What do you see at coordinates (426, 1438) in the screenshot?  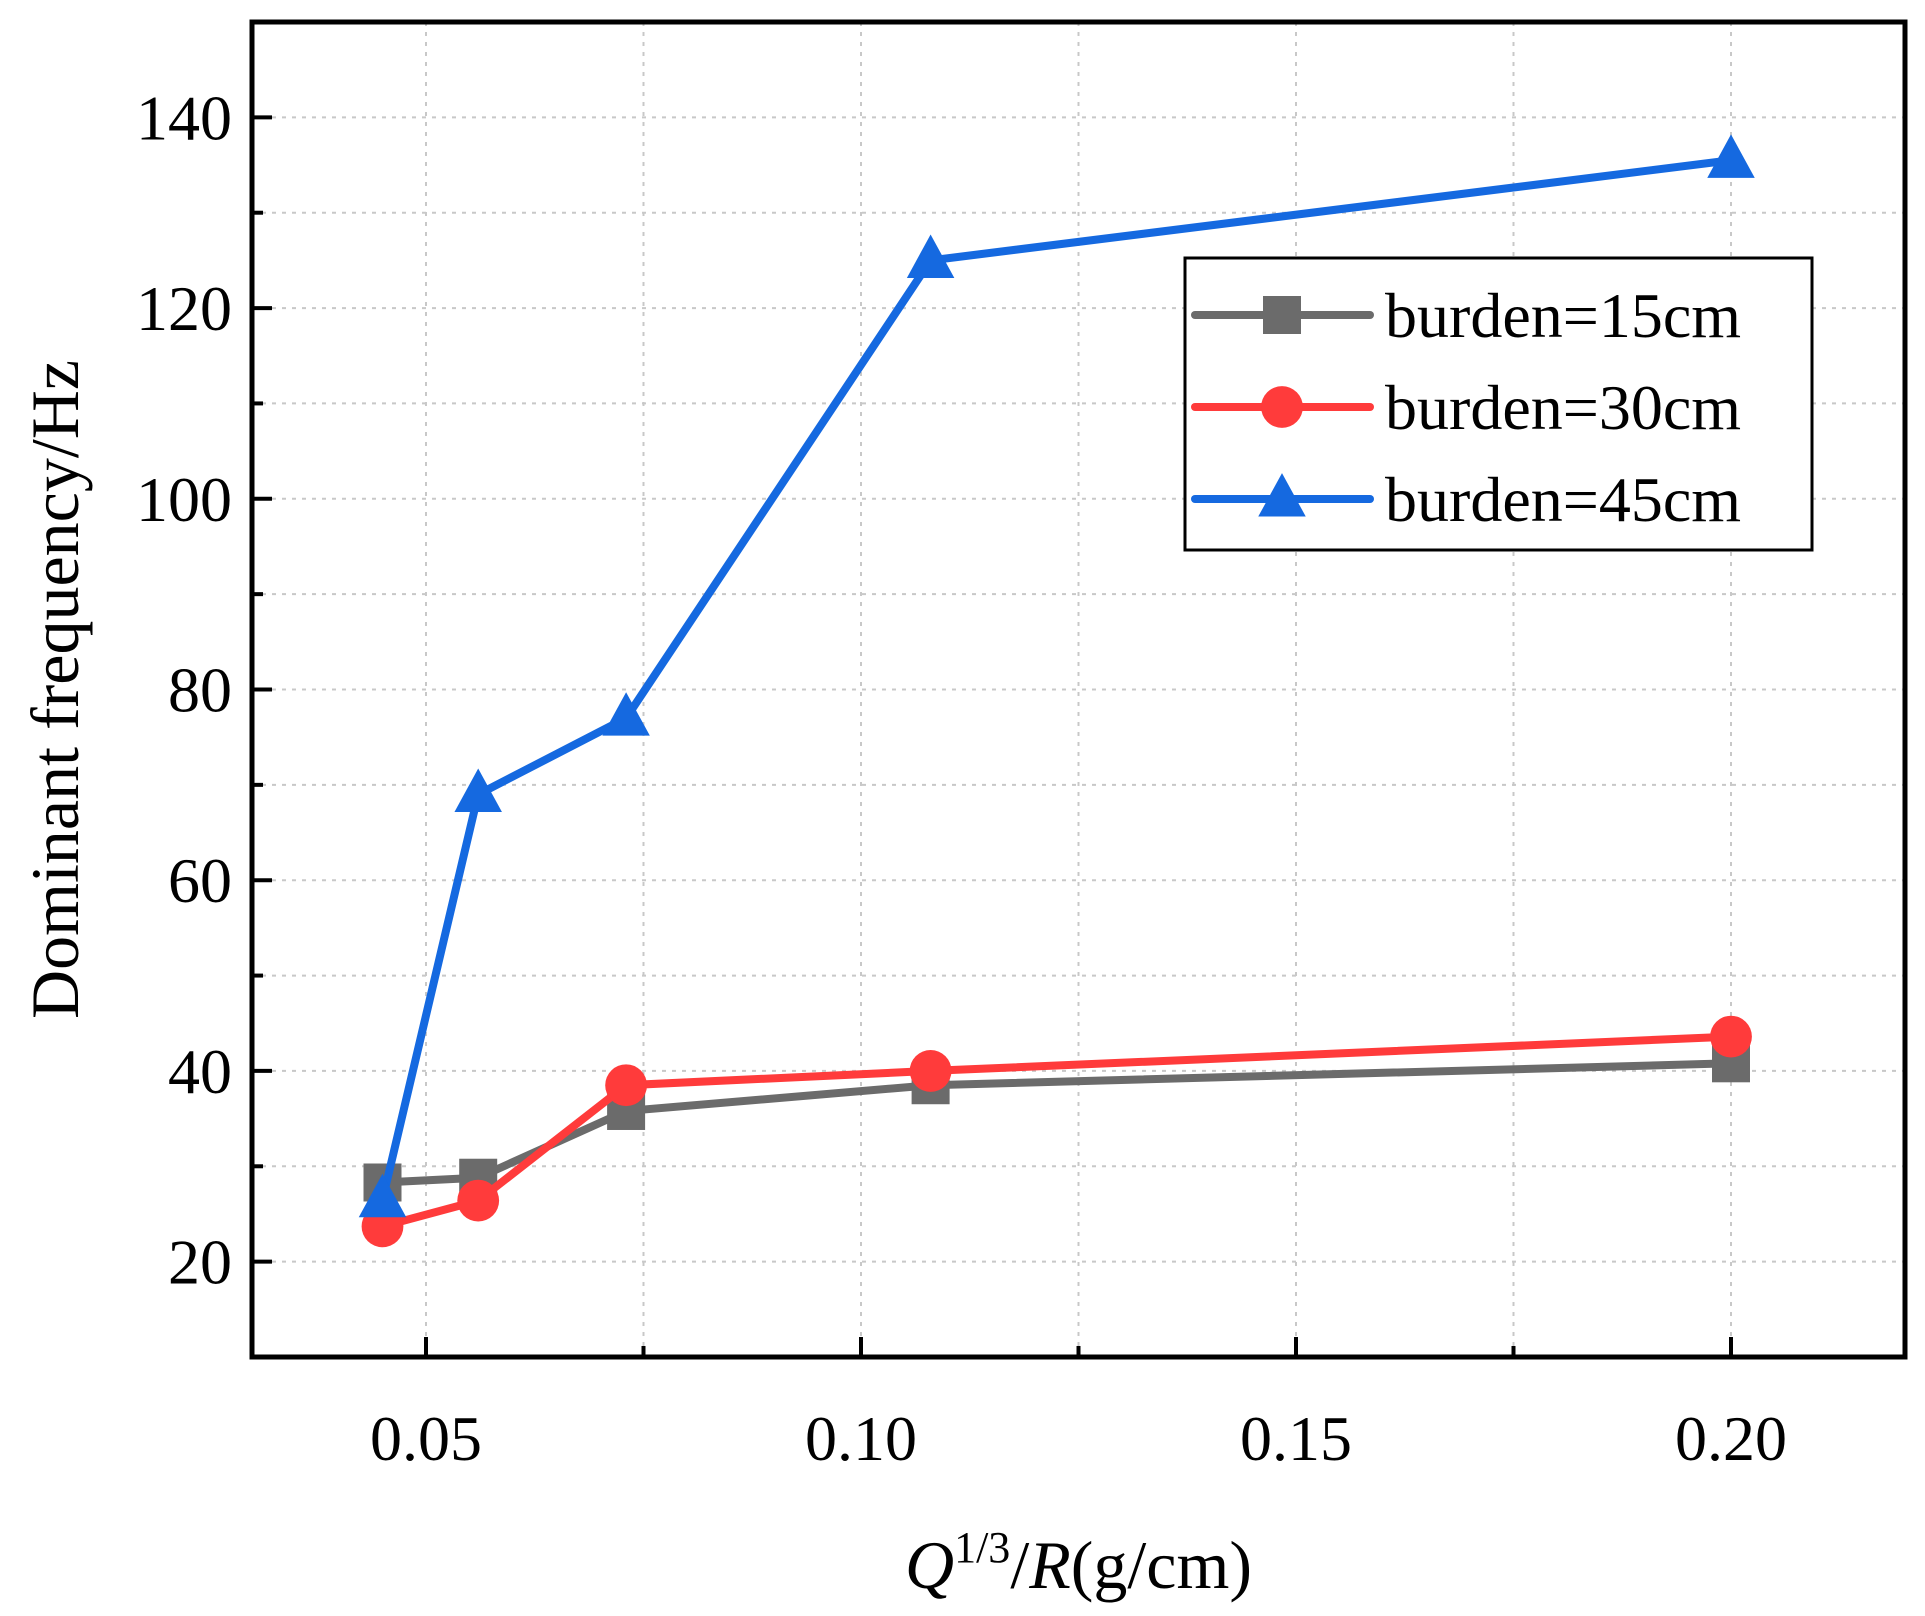 I see `x-tick-label: 0.05` at bounding box center [426, 1438].